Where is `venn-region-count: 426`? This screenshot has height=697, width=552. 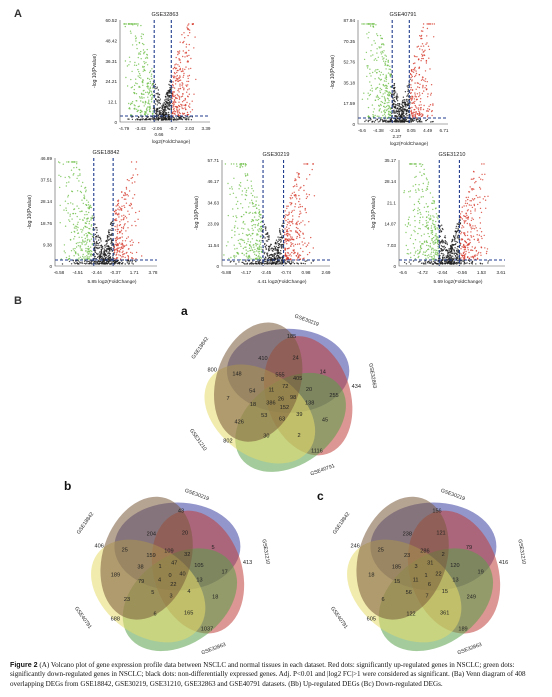
venn-region-count: 426 is located at coordinates (239, 423).